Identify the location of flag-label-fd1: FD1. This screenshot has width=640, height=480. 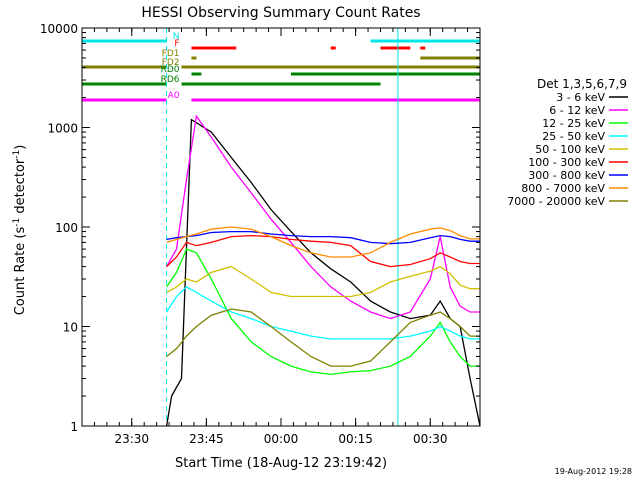
(171, 54).